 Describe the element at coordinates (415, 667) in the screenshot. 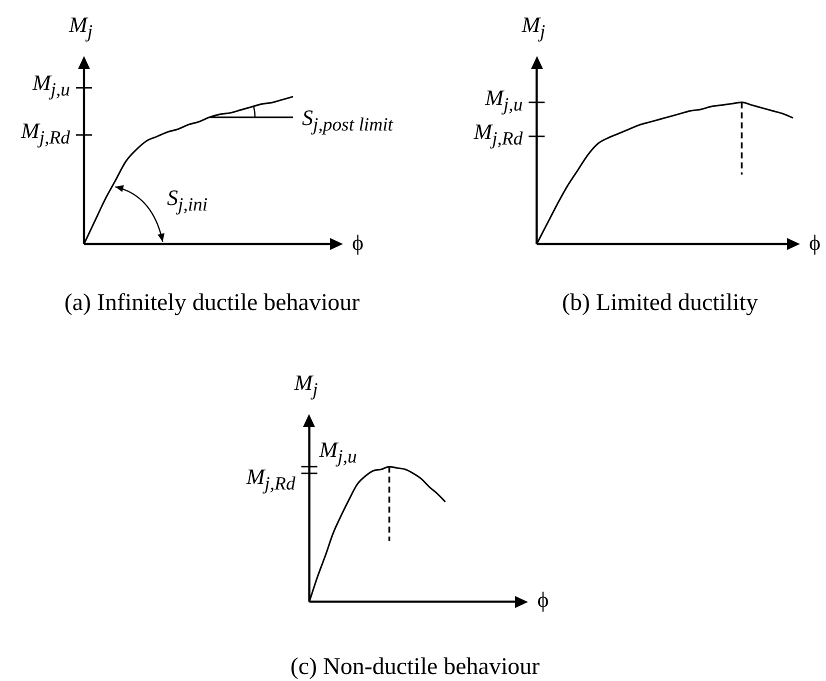

I see `text: (c) Non-ductile behaviour` at that location.